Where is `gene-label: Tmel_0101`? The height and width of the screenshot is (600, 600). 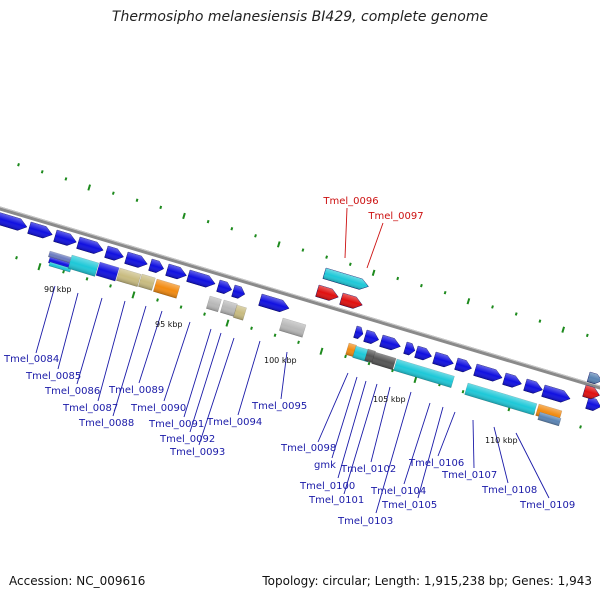
gene-label: Tmel_0101 is located at coordinates (336, 500).